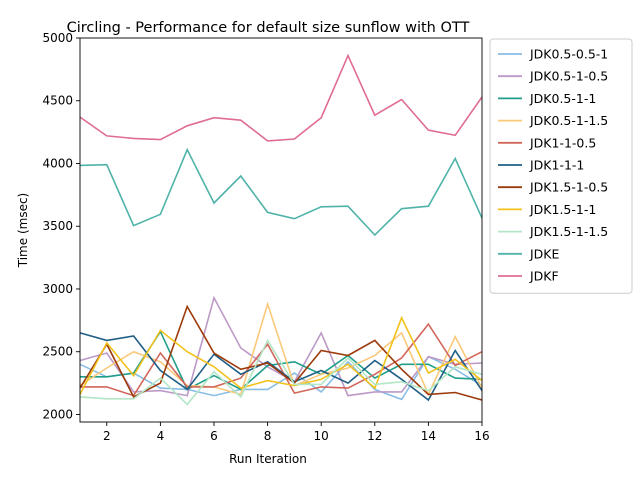 Image resolution: width=640 pixels, height=480 pixels. Describe the element at coordinates (281, 192) in the screenshot. I see `series-line-JDKE` at that location.